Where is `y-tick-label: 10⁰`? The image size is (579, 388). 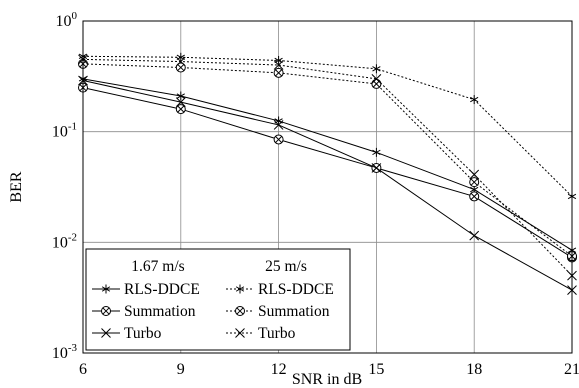 y-tick-label: 10⁰ is located at coordinates (67, 20).